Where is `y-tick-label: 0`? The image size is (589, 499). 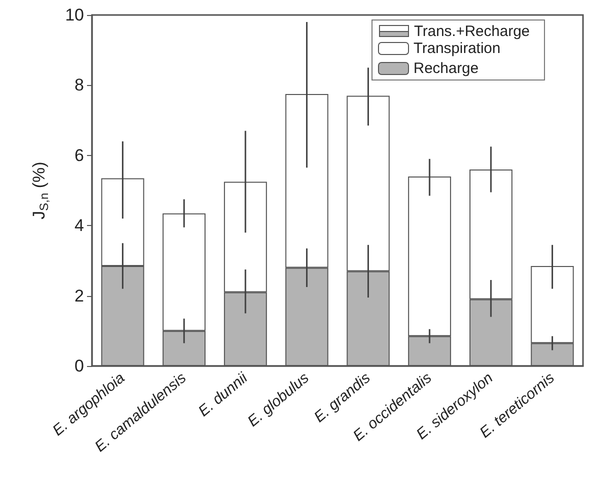 y-tick-label: 0 is located at coordinates (79, 366).